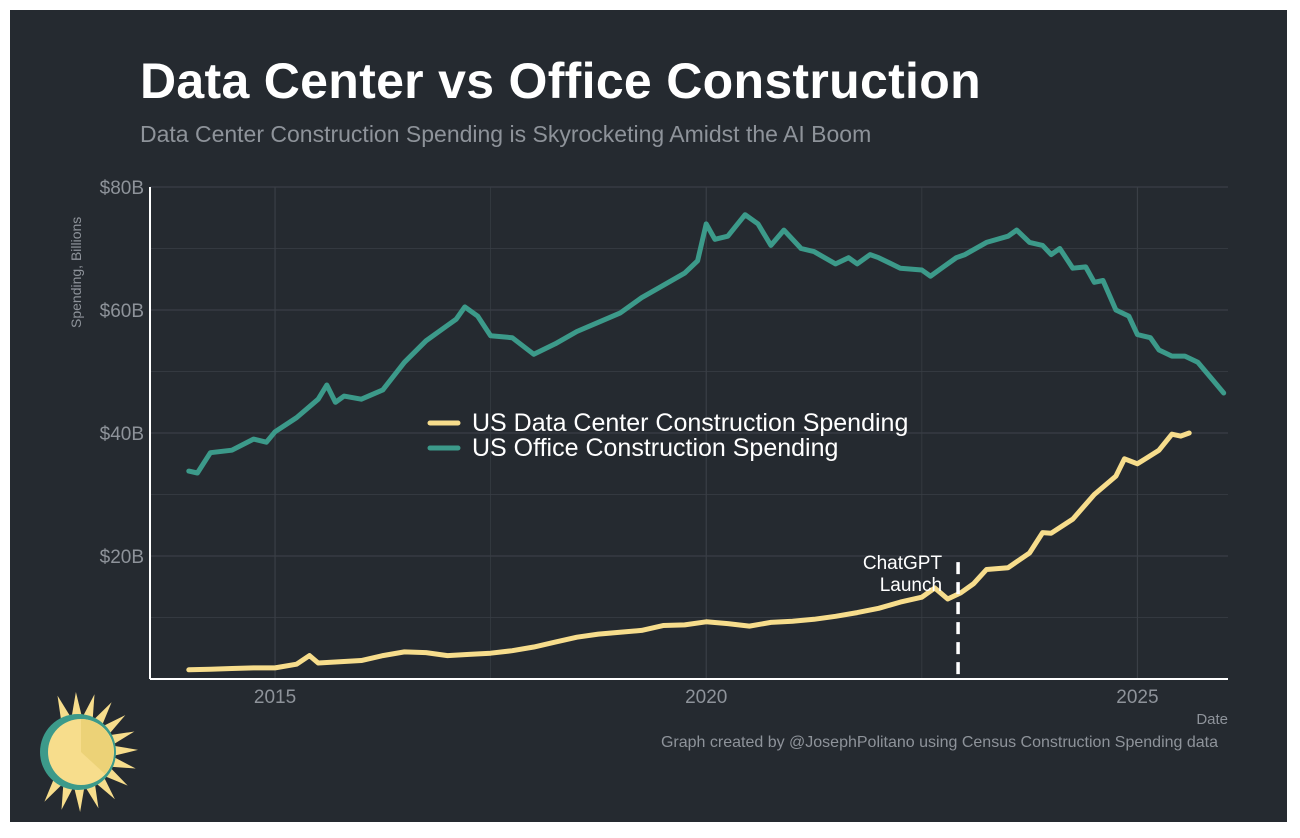 The width and height of the screenshot is (1300, 838). Describe the element at coordinates (275, 697) in the screenshot. I see `x-tick-label: 2015` at that location.